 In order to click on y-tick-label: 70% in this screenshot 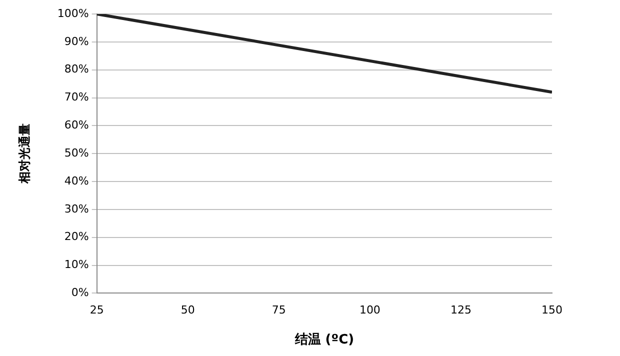, I will do `click(76, 97)`.